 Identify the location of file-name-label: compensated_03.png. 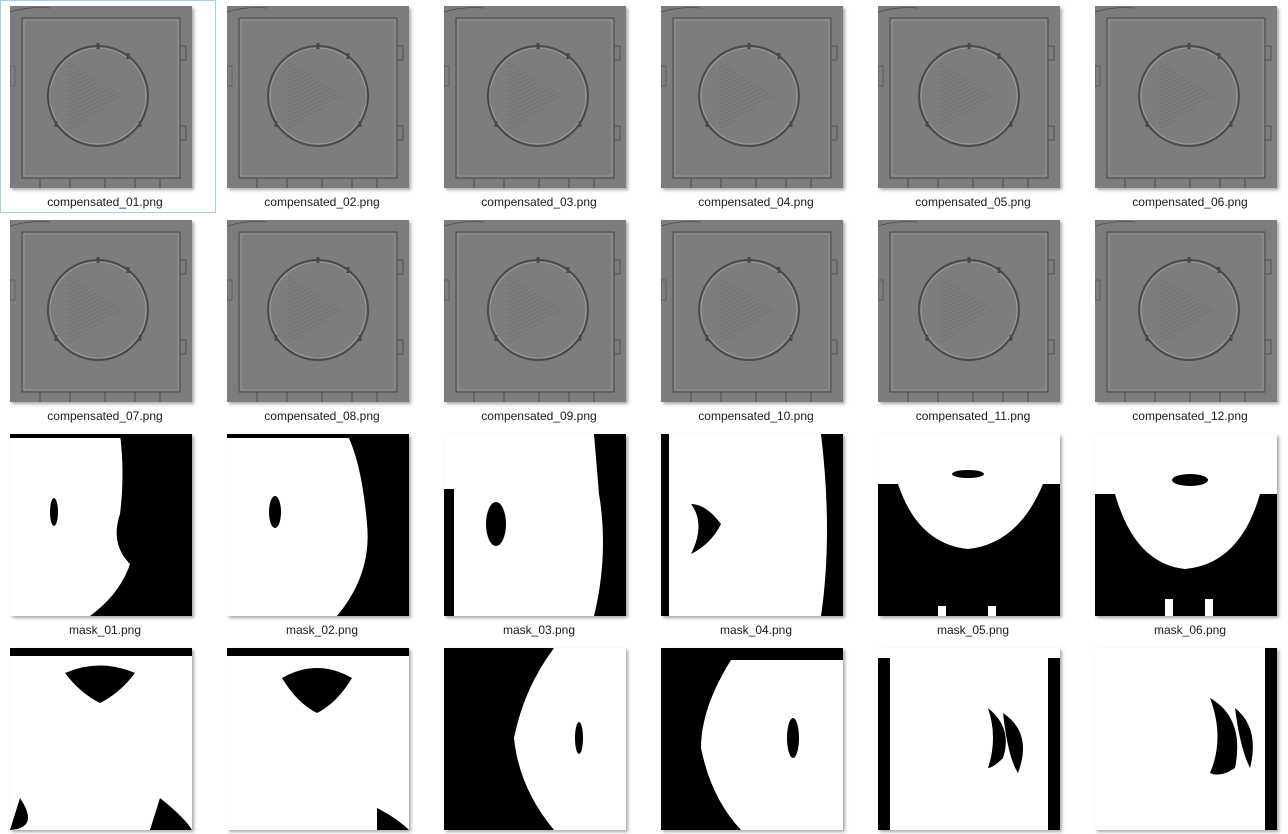
(539, 202).